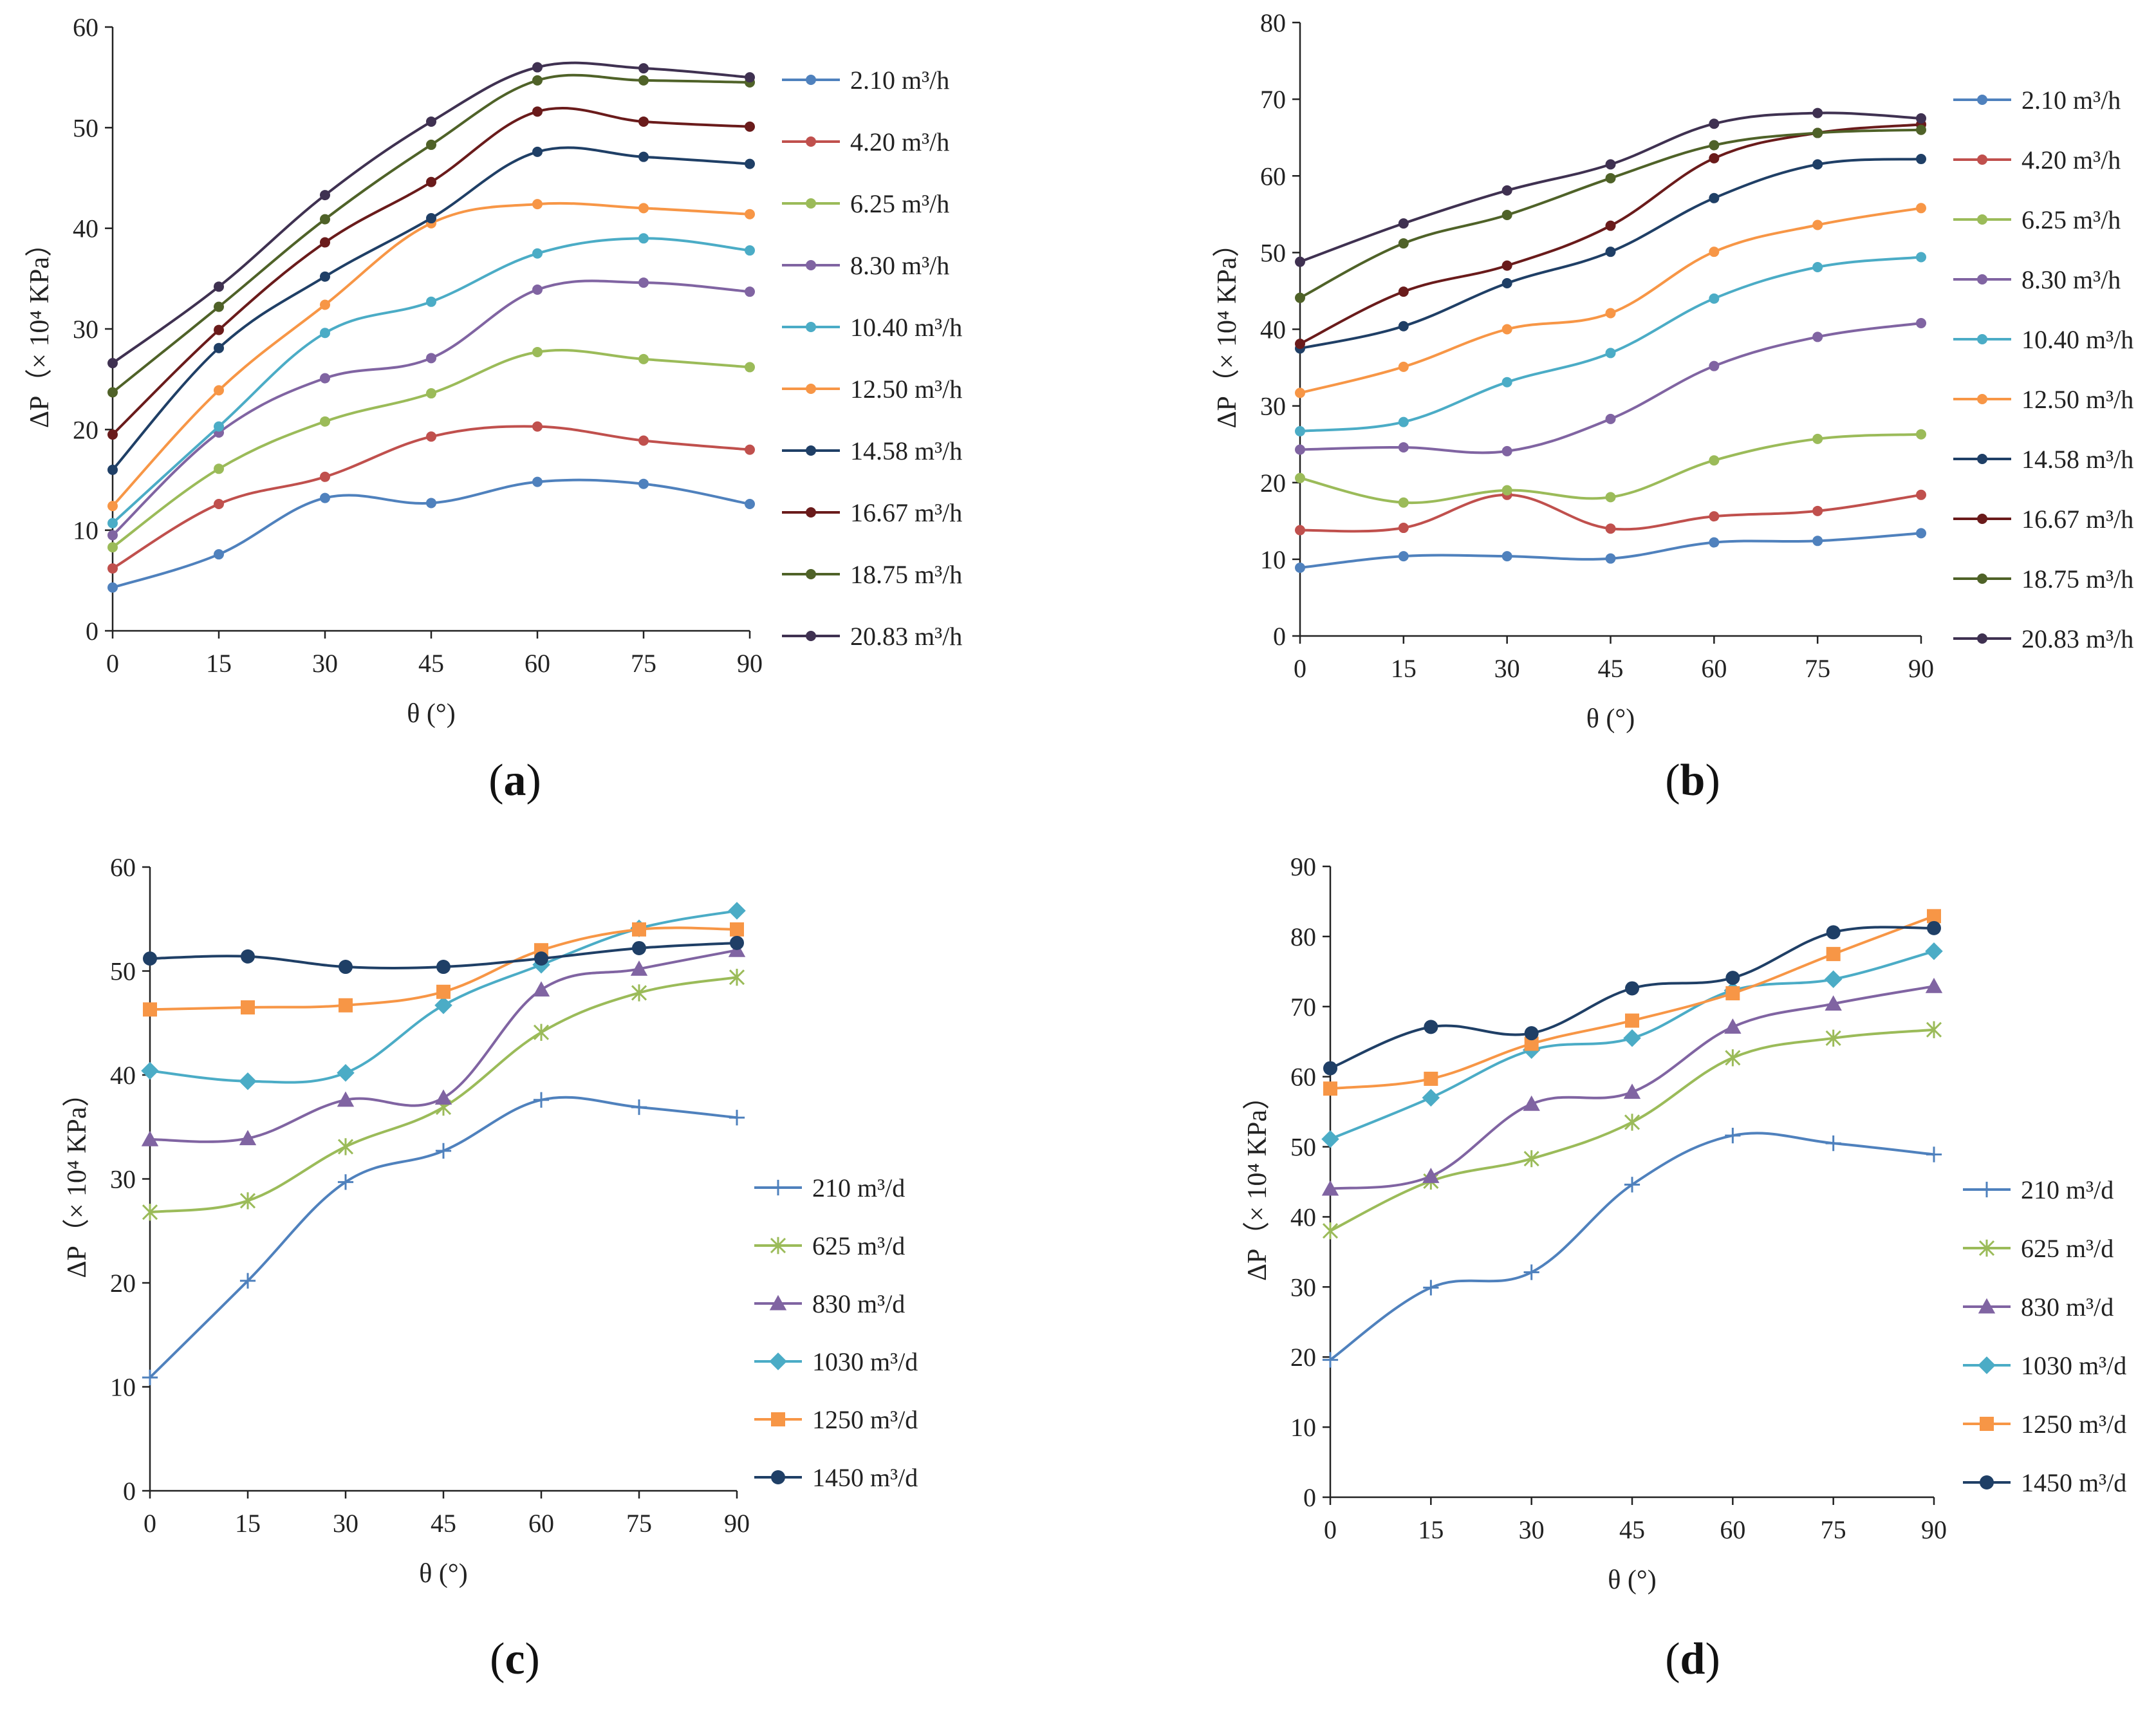 The image size is (2156, 1709). I want to click on legend-label: 18.75 m³/h, so click(2077, 579).